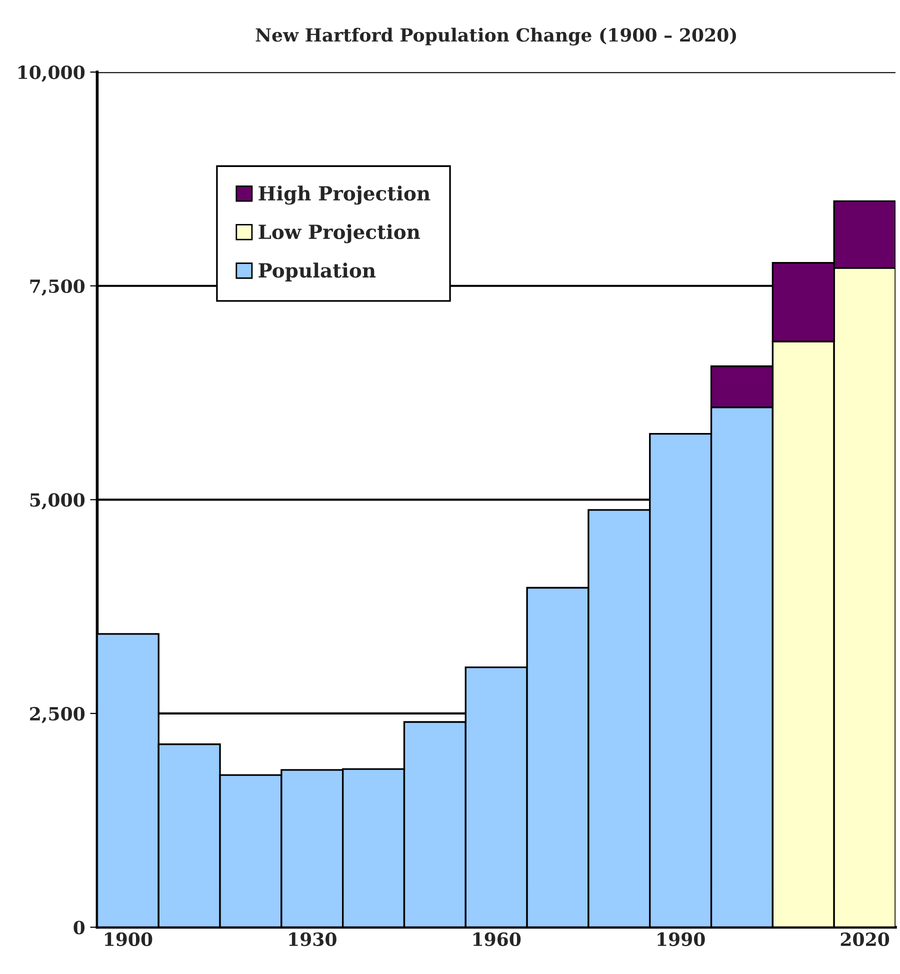 This screenshot has width=900, height=974. Describe the element at coordinates (79, 927) in the screenshot. I see `y-tick-label: 0` at that location.